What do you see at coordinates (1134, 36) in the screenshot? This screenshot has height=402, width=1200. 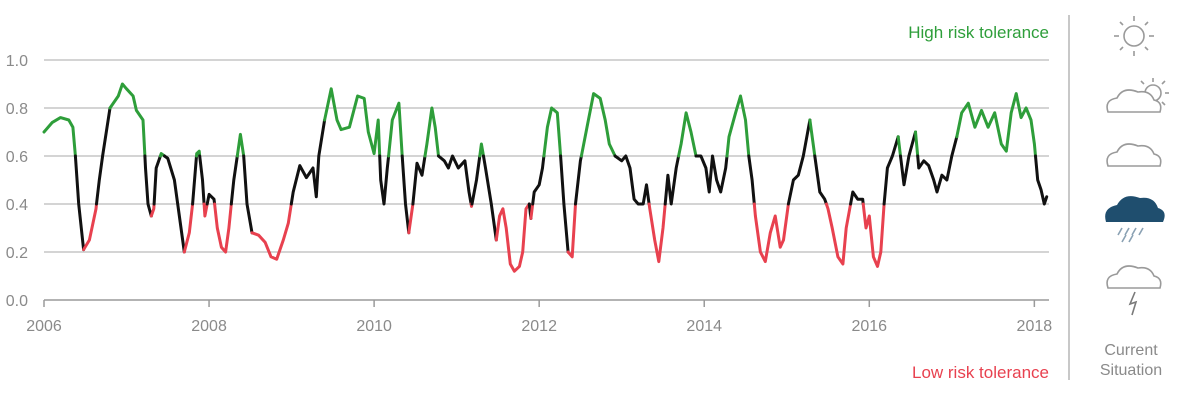 I see `sun-icon` at bounding box center [1134, 36].